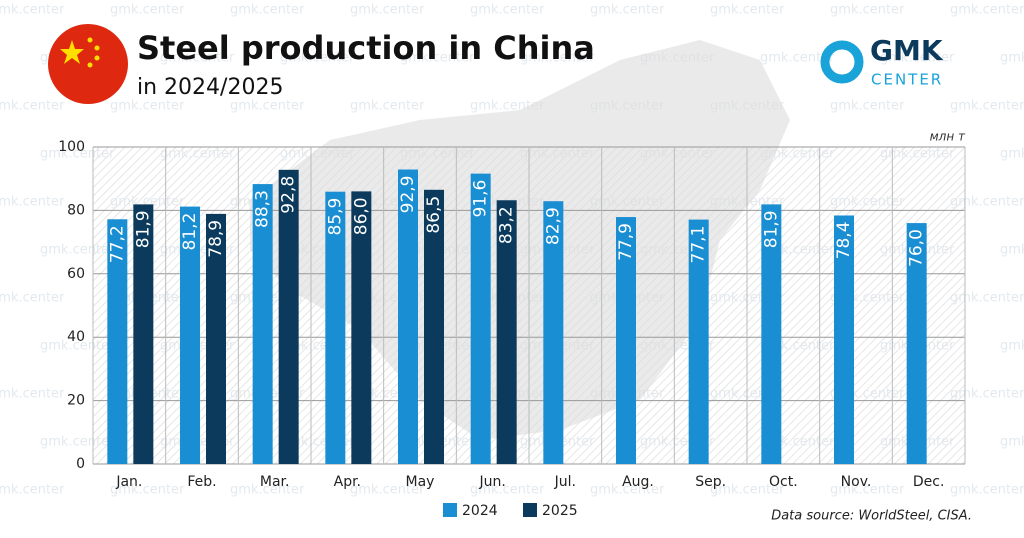  I want to click on logo: GMK CENTER, so click(882, 61).